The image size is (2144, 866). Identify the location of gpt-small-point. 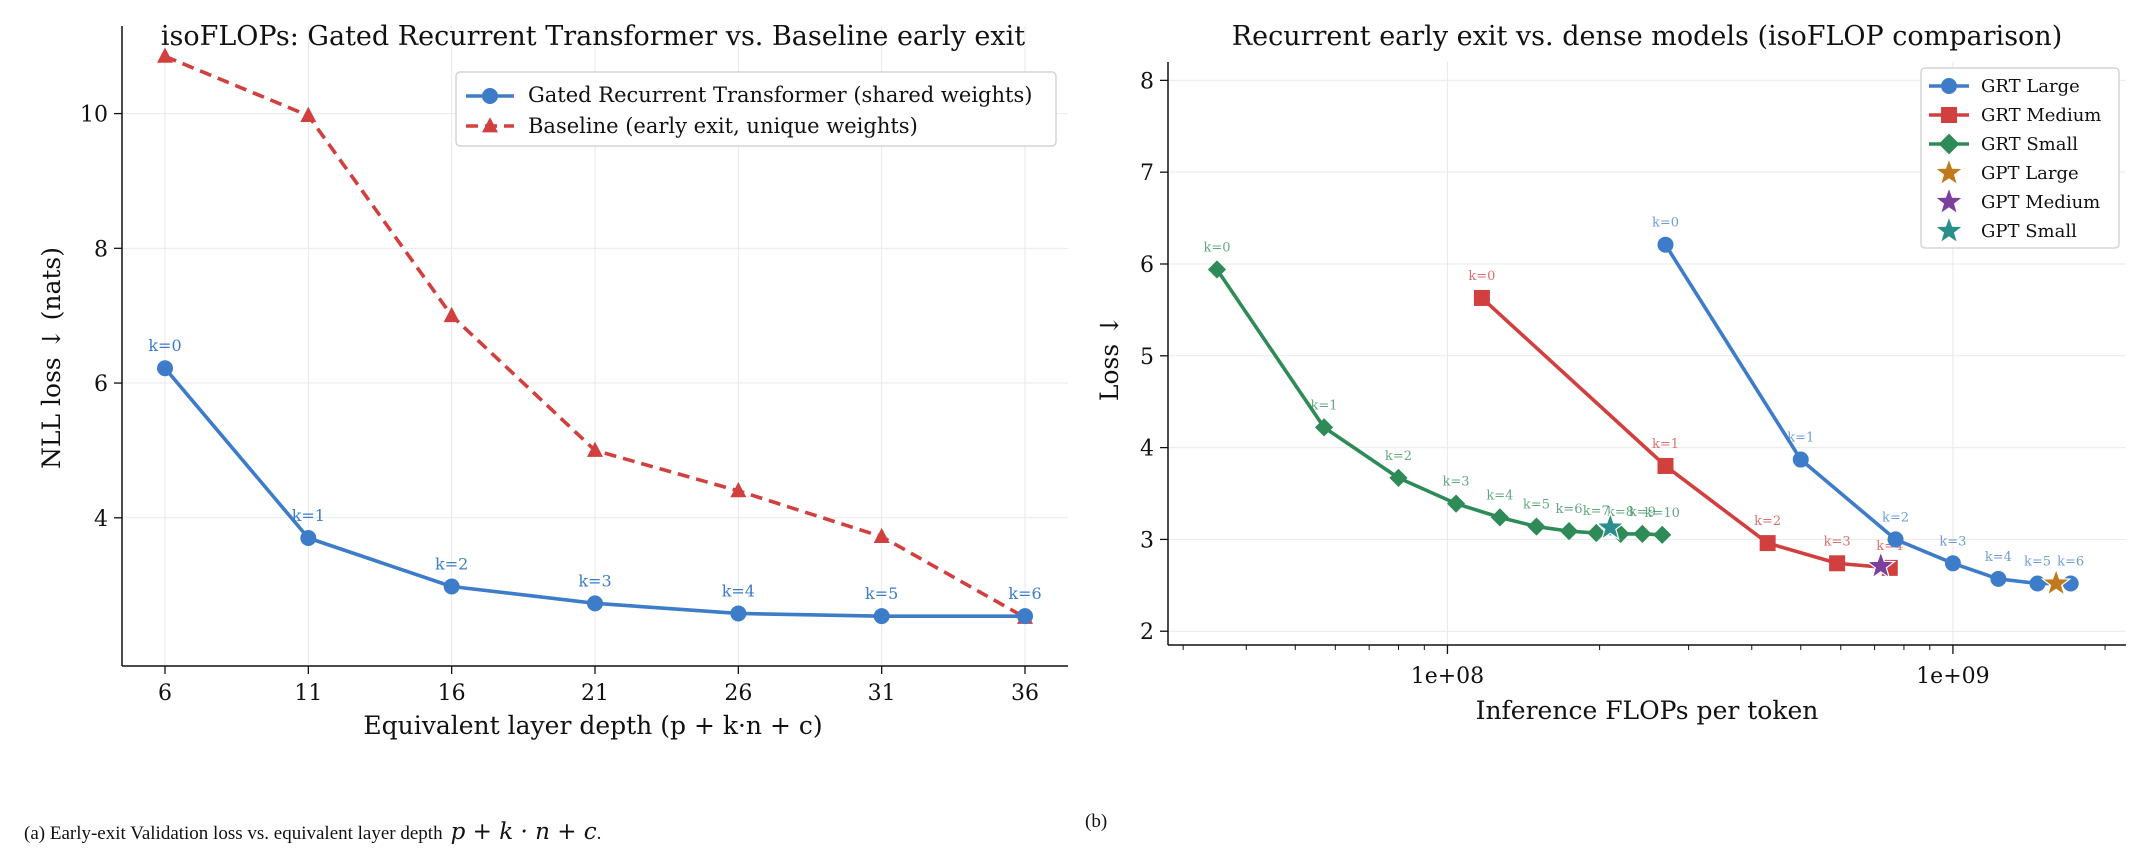
(1610, 526).